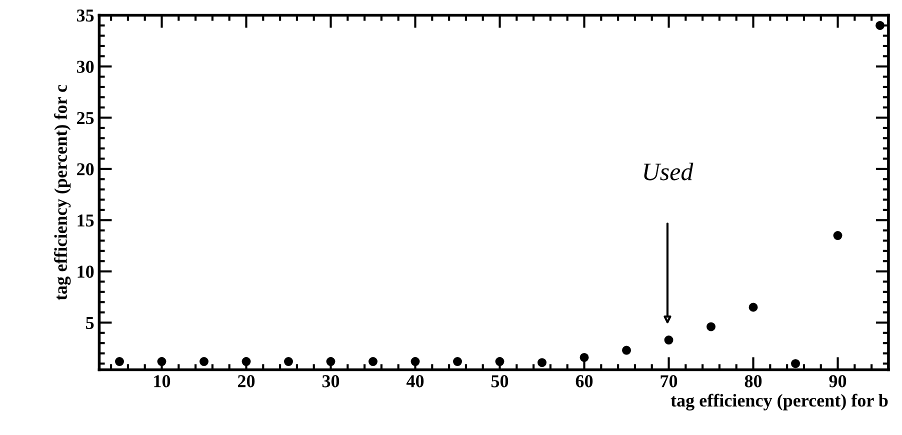 The image size is (902, 435). Describe the element at coordinates (86, 220) in the screenshot. I see `y-tick-label: 15` at that location.